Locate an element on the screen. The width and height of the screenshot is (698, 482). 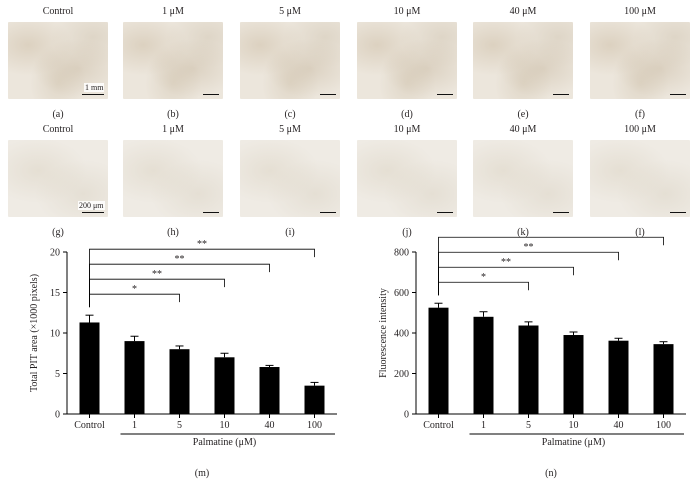
y-tick-label: 400 is located at coordinates (401, 334).